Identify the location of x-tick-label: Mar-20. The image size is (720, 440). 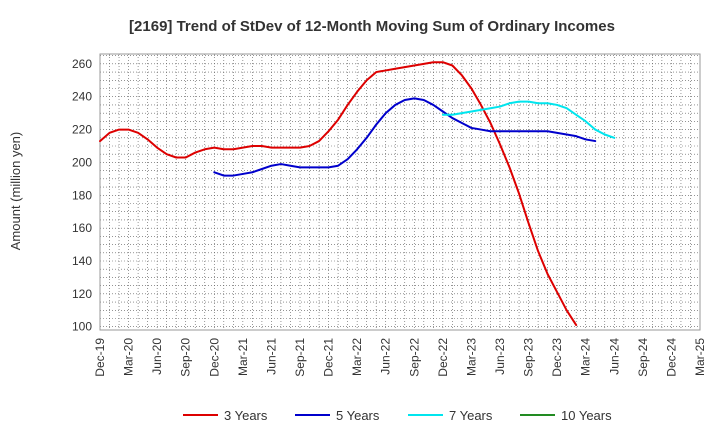
(129, 357).